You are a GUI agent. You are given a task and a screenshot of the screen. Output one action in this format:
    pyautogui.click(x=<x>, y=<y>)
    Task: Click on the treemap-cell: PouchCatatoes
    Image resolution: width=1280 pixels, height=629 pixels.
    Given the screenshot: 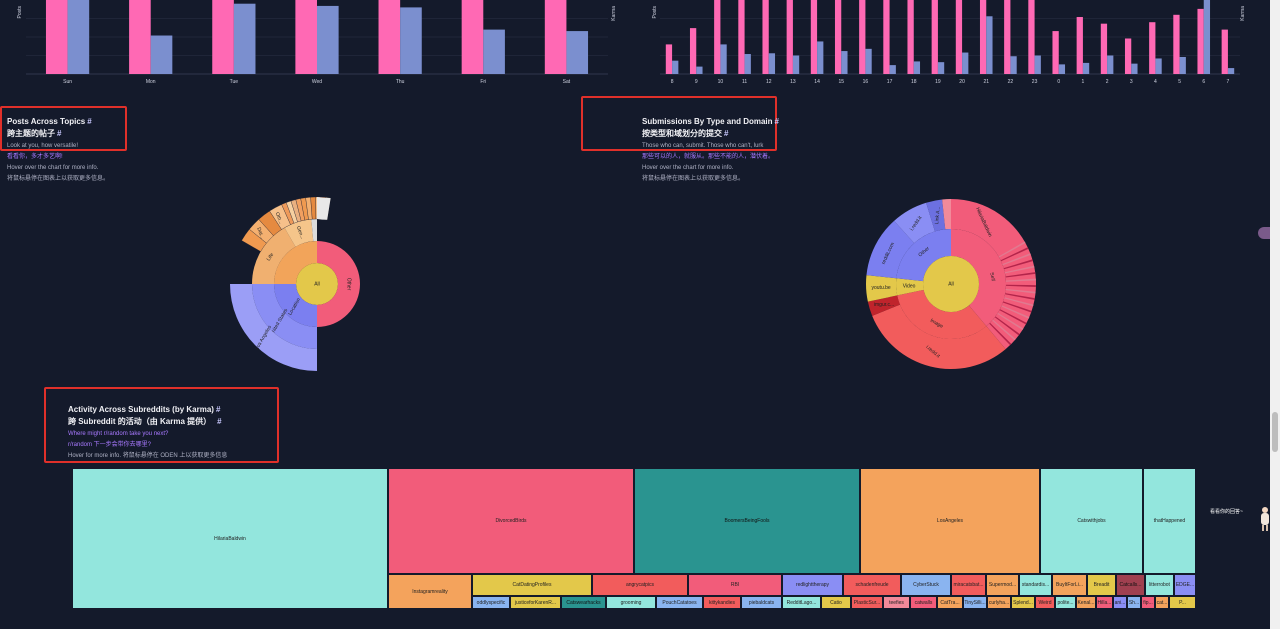 What is the action you would take?
    pyautogui.click(x=679, y=602)
    